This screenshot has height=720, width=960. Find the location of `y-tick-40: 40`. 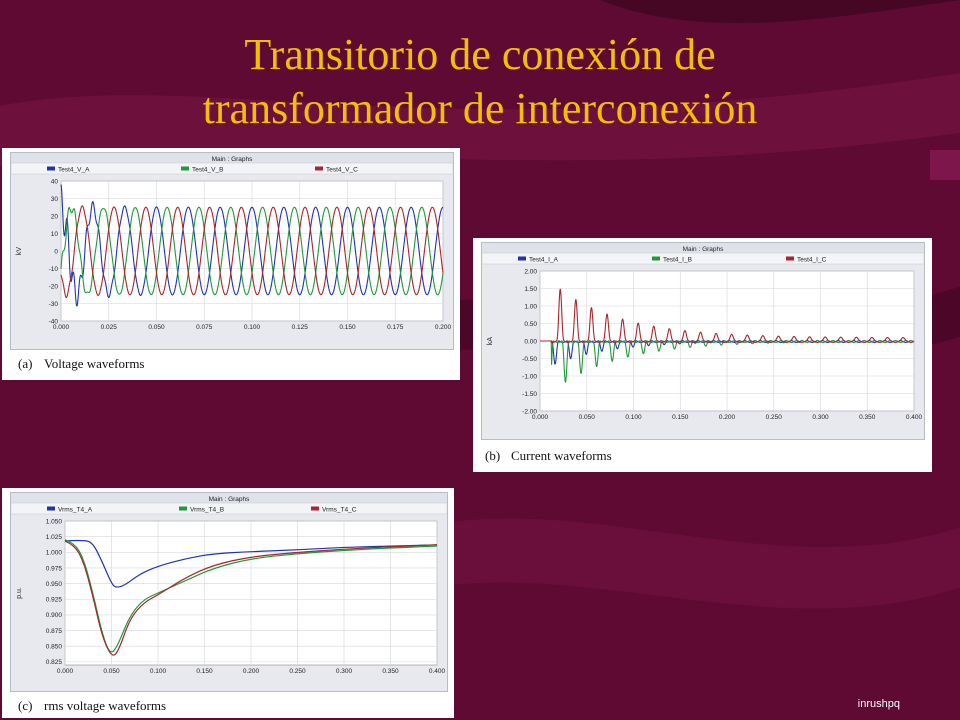

y-tick-40: 40 is located at coordinates (55, 181).